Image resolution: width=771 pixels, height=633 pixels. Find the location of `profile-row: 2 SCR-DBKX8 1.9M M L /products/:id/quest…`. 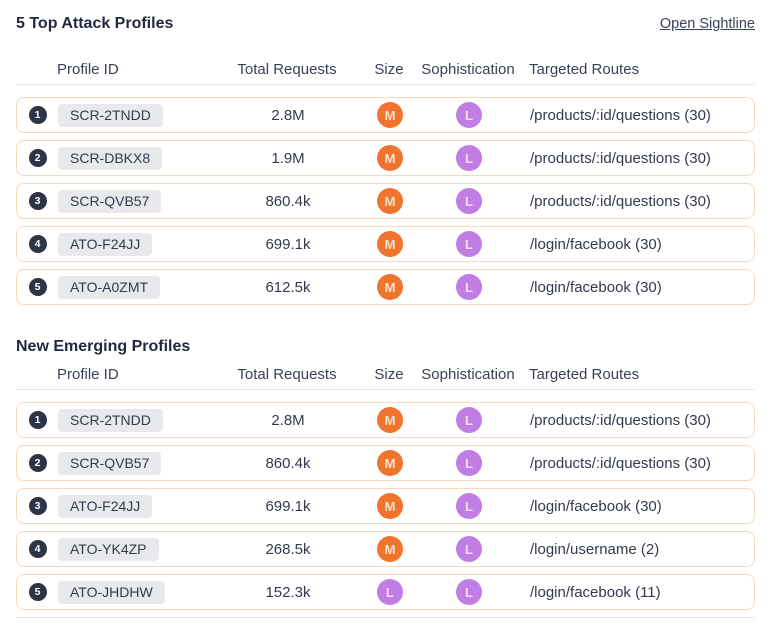

profile-row: 2 SCR-DBKX8 1.9M M L /products/:id/quest… is located at coordinates (385, 158).